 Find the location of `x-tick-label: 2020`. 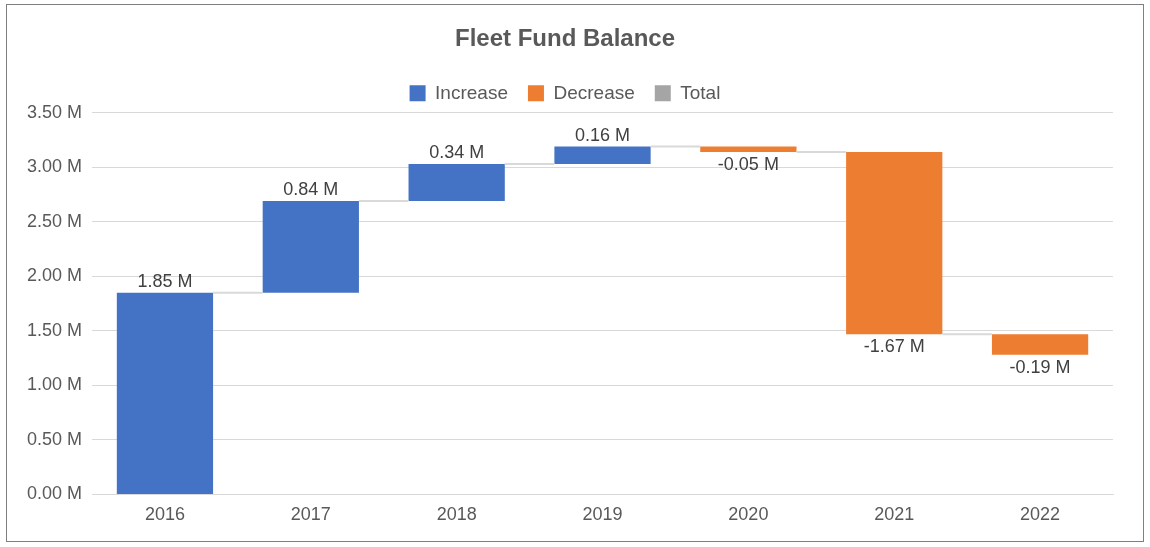

x-tick-label: 2020 is located at coordinates (748, 514).